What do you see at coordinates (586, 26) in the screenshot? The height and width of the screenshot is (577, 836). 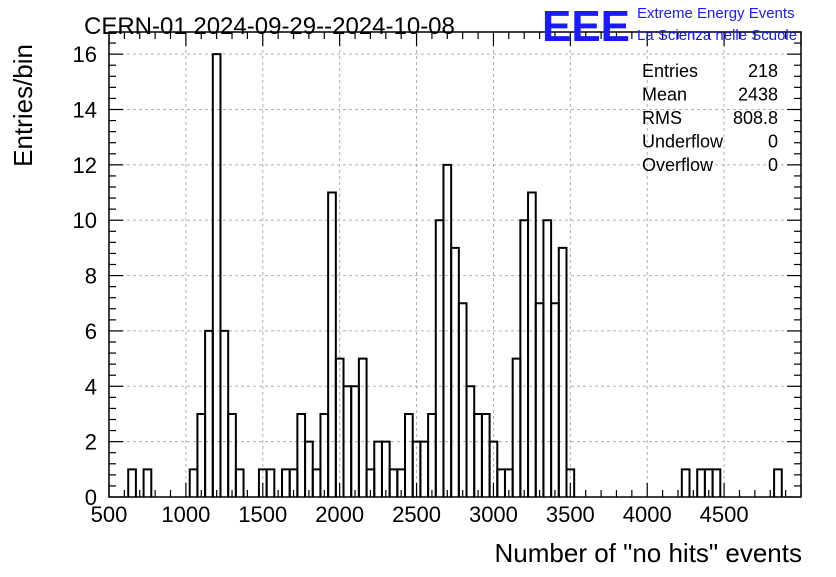 I see `eee-logo-letters: EEE` at bounding box center [586, 26].